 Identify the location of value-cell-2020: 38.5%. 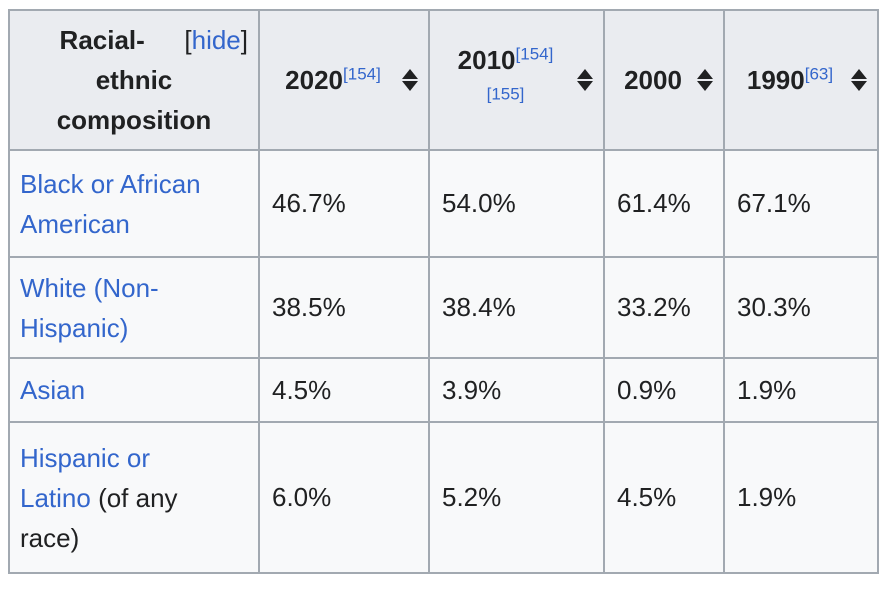
(344, 307).